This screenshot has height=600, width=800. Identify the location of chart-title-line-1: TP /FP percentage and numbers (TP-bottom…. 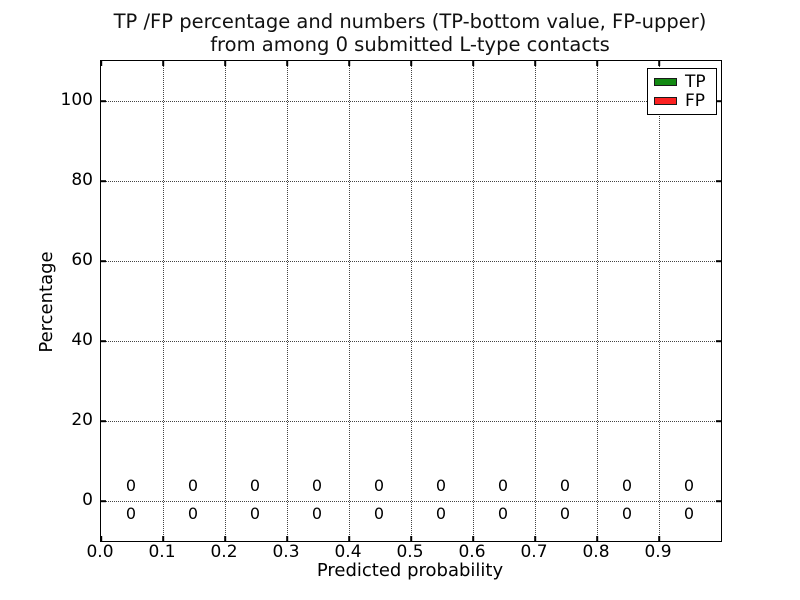
(410, 21).